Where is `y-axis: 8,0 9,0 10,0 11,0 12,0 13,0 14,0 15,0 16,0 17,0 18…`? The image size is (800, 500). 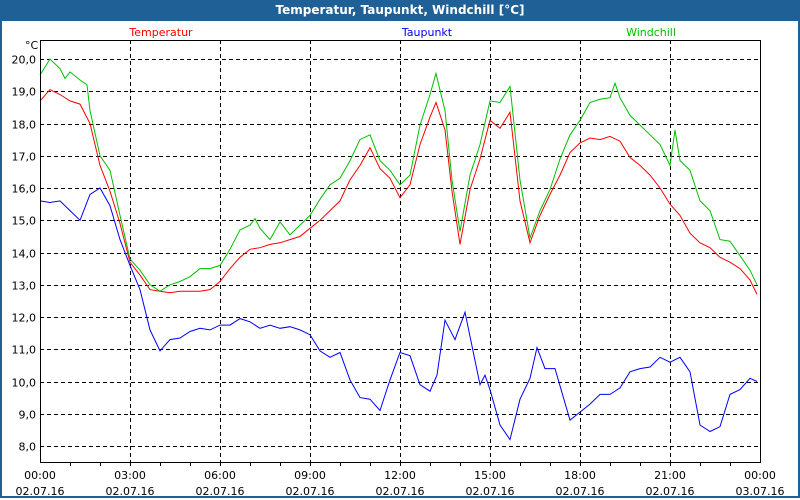
y-axis: 8,0 9,0 10,0 11,0 12,0 13,0 14,0 15,0 16,0 17,0 18… is located at coordinates (24, 254).